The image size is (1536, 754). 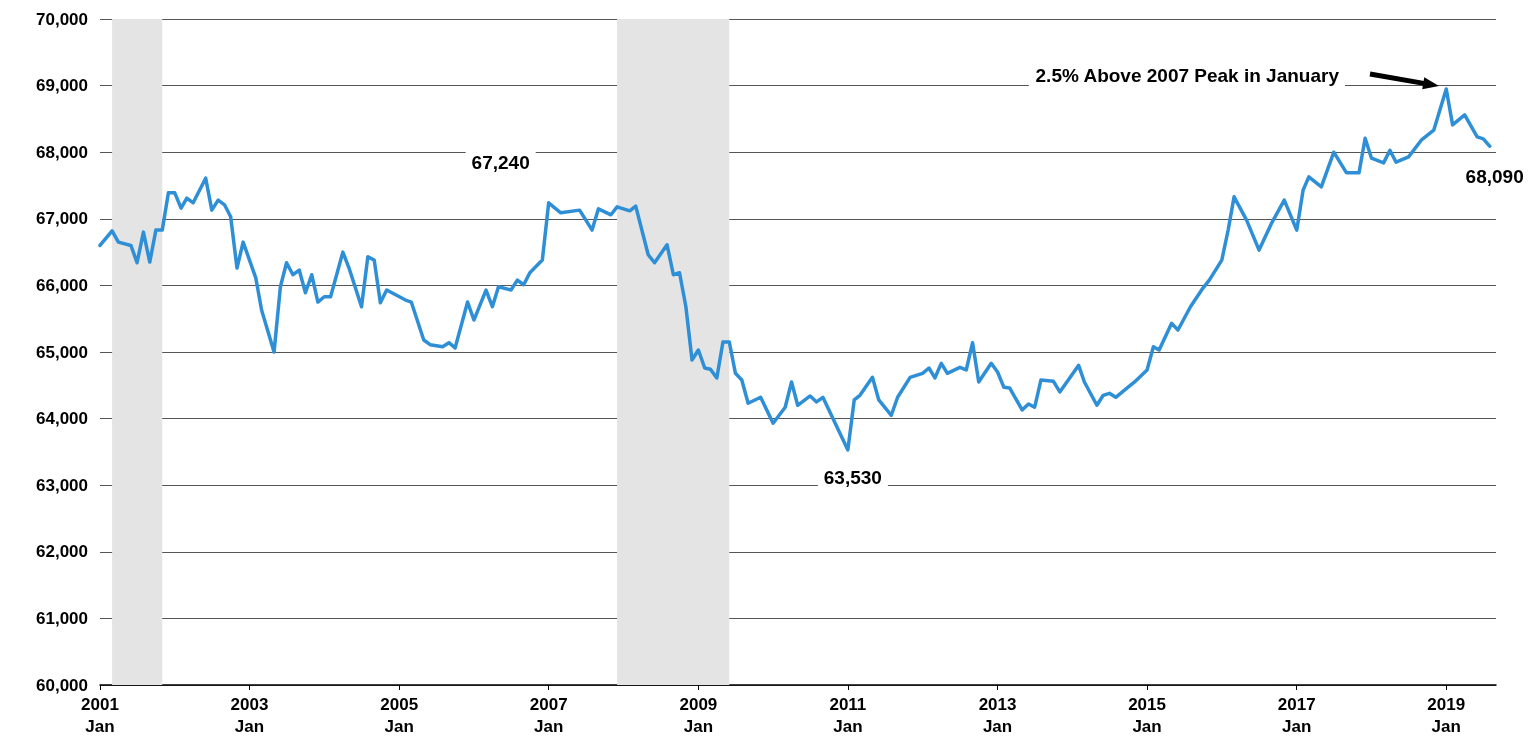 What do you see at coordinates (848, 715) in the screenshot?
I see `x-tick-label: 2011 Jan` at bounding box center [848, 715].